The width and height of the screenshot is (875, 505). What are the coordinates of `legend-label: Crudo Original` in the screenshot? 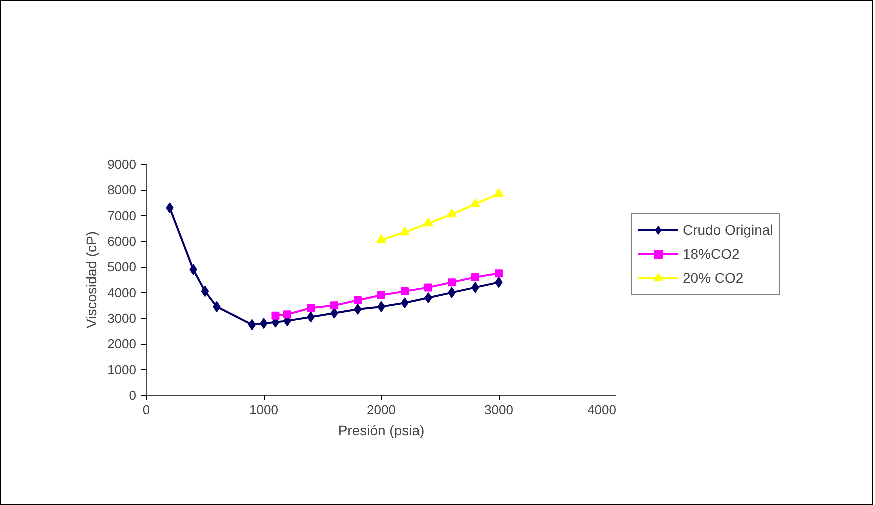 It's located at (728, 230).